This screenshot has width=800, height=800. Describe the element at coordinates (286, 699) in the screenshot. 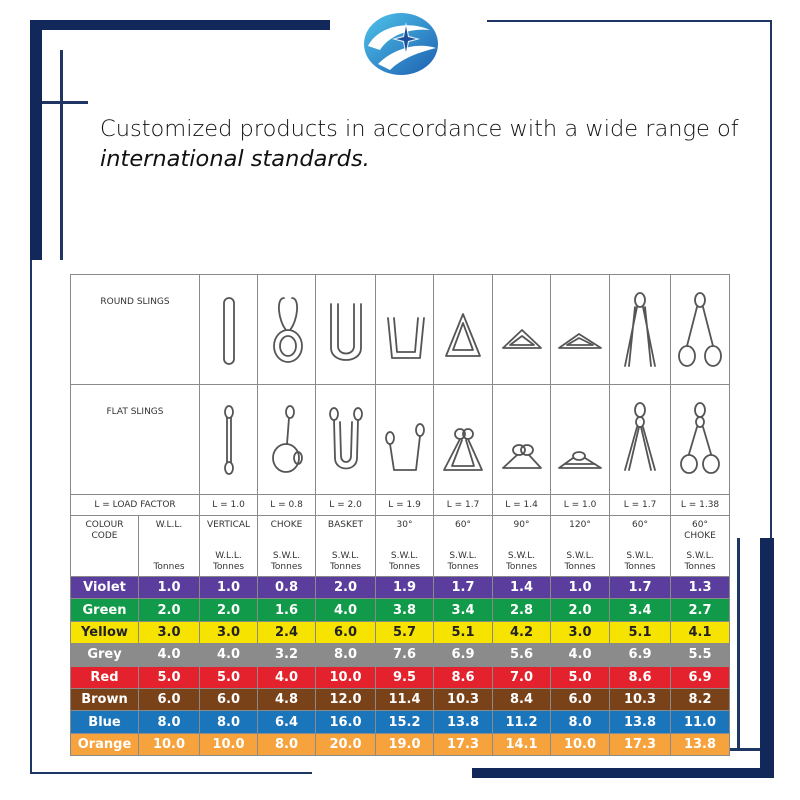

I see `capacity-value-cell: 4.8` at that location.